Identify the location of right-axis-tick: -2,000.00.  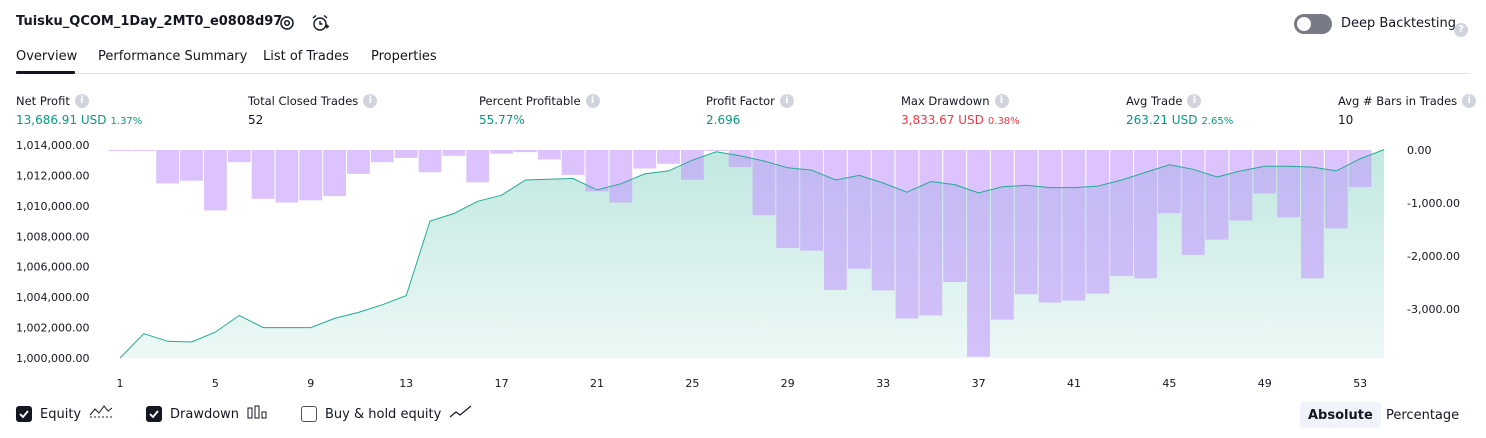
(1433, 256).